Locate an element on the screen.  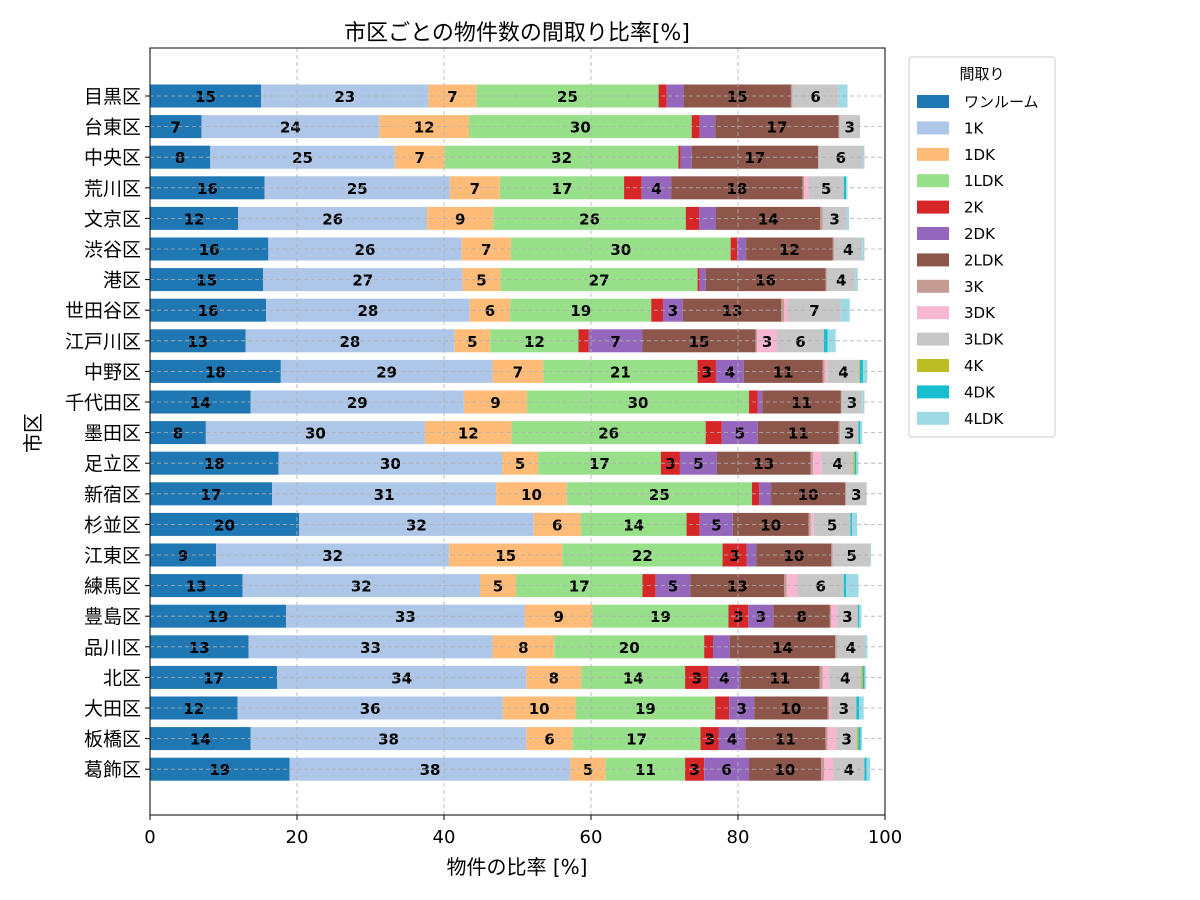
data-label: 15 is located at coordinates (505, 556).